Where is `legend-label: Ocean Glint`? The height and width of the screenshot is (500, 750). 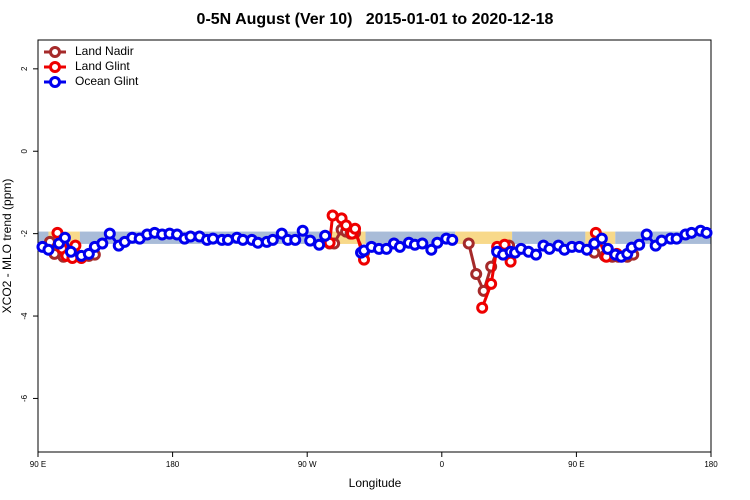
legend-label: Ocean Glint is located at coordinates (107, 81).